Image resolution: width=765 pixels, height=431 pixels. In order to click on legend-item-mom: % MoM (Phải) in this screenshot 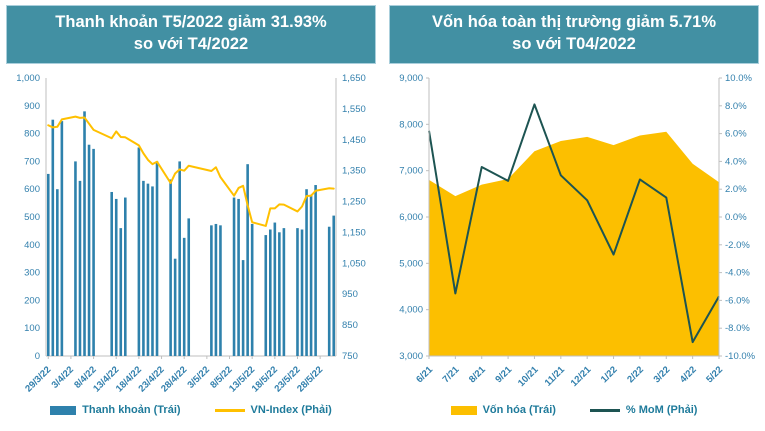, I will do `click(643, 410)`.